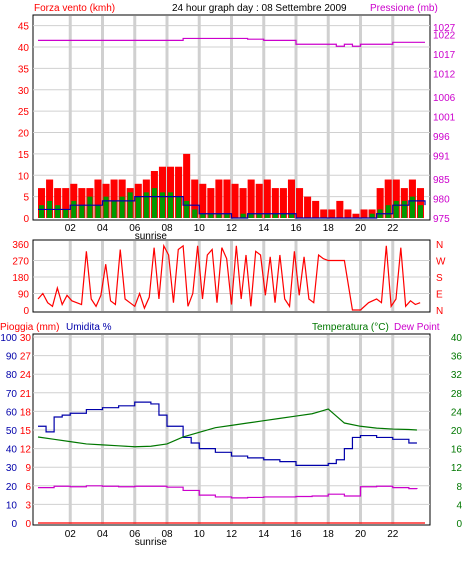 The height and width of the screenshot is (564, 467). Describe the element at coordinates (439, 278) in the screenshot. I see `dir-compass-2: S` at that location.